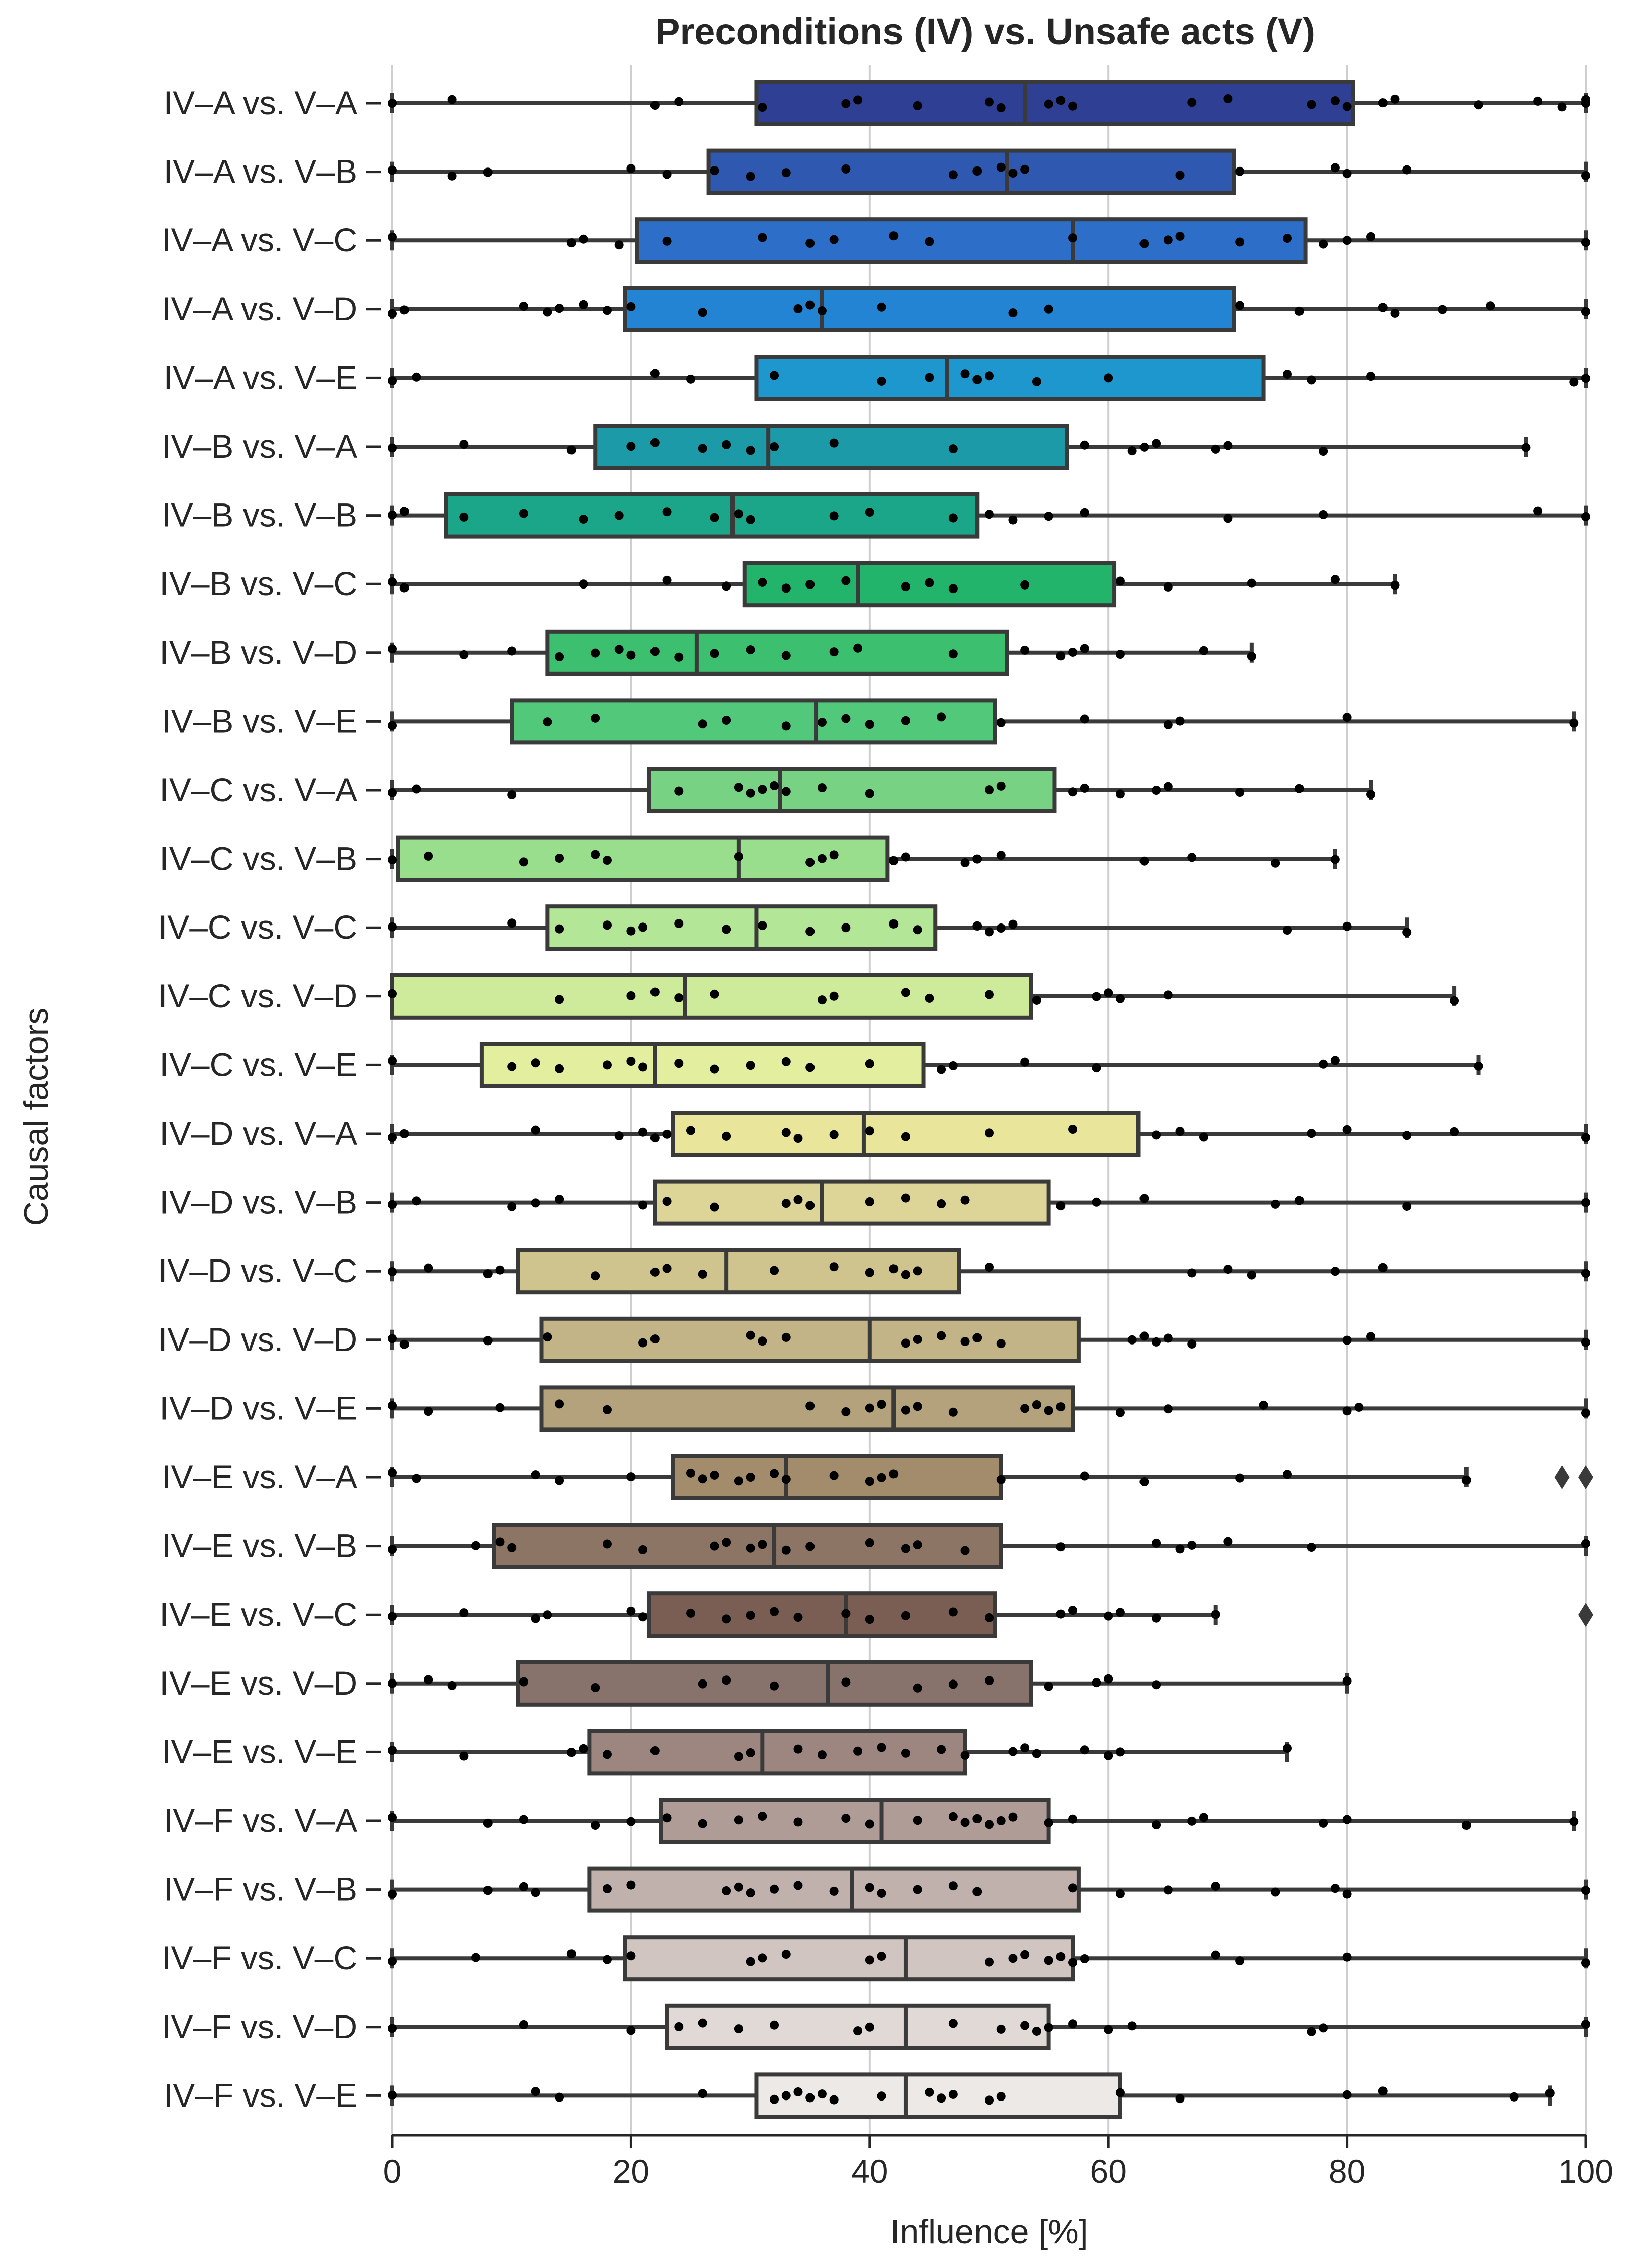 Image resolution: width=1628 pixels, height=2268 pixels. Describe the element at coordinates (260, 2095) in the screenshot. I see `category-label: IV–F vs. V–E` at that location.